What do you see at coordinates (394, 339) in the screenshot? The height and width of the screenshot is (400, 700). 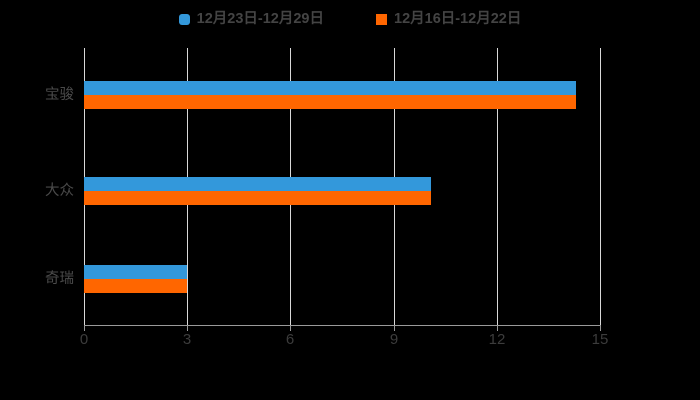 I see `x-axis-tick-label: 9` at bounding box center [394, 339].